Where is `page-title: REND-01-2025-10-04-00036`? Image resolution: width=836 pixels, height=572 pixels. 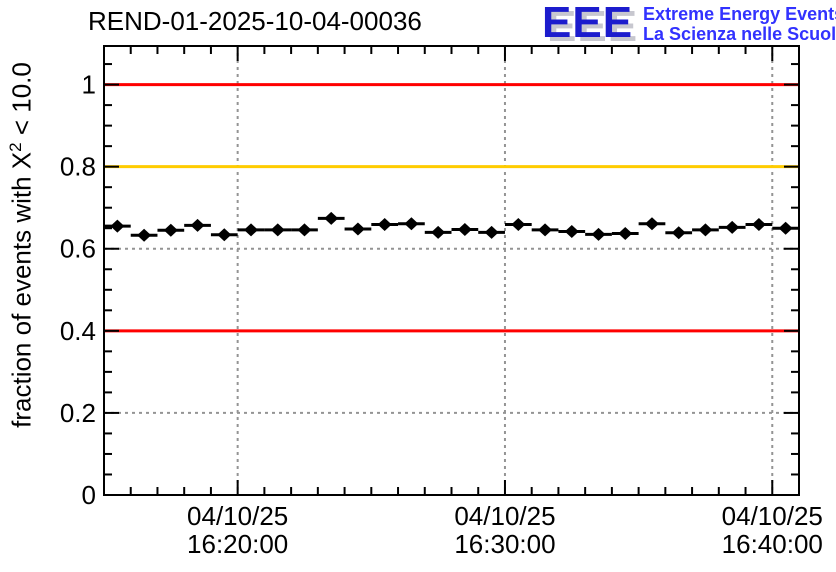 page-title: REND-01-2025-10-04-00036 is located at coordinates (255, 21).